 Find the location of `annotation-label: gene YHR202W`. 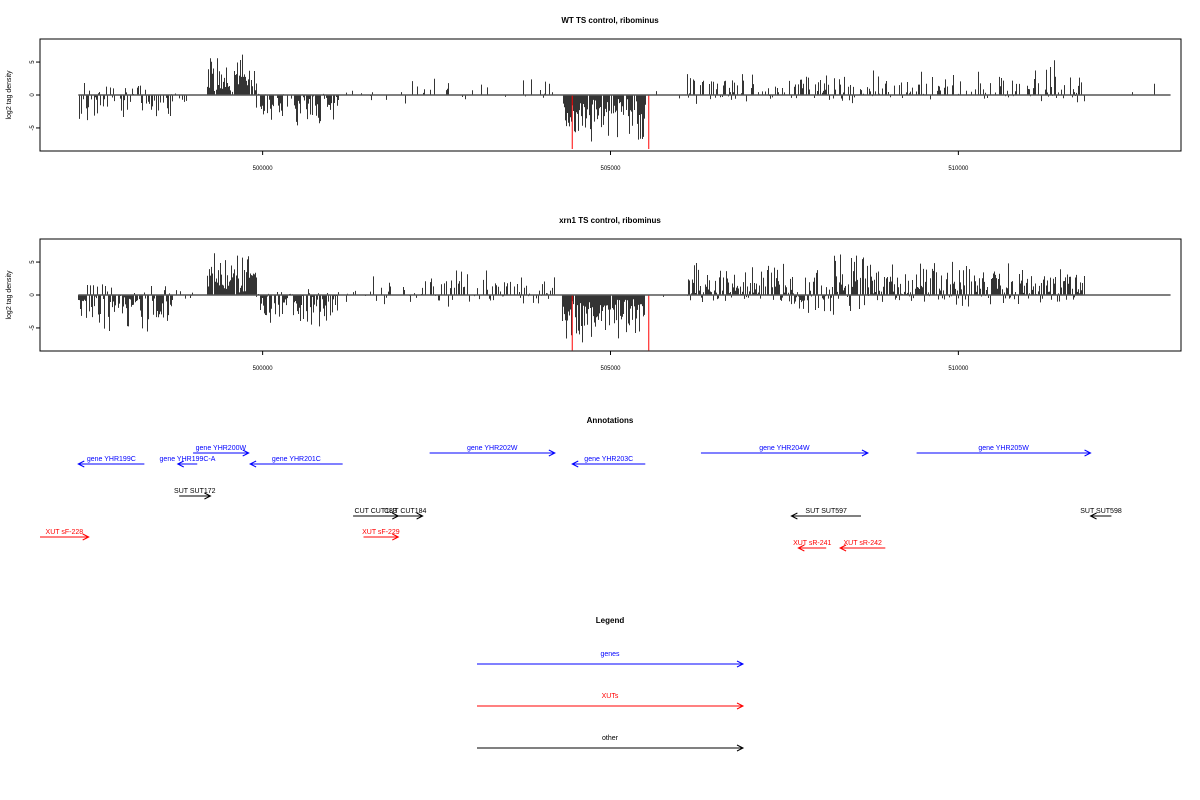

annotation-label: gene YHR202W is located at coordinates (492, 448).